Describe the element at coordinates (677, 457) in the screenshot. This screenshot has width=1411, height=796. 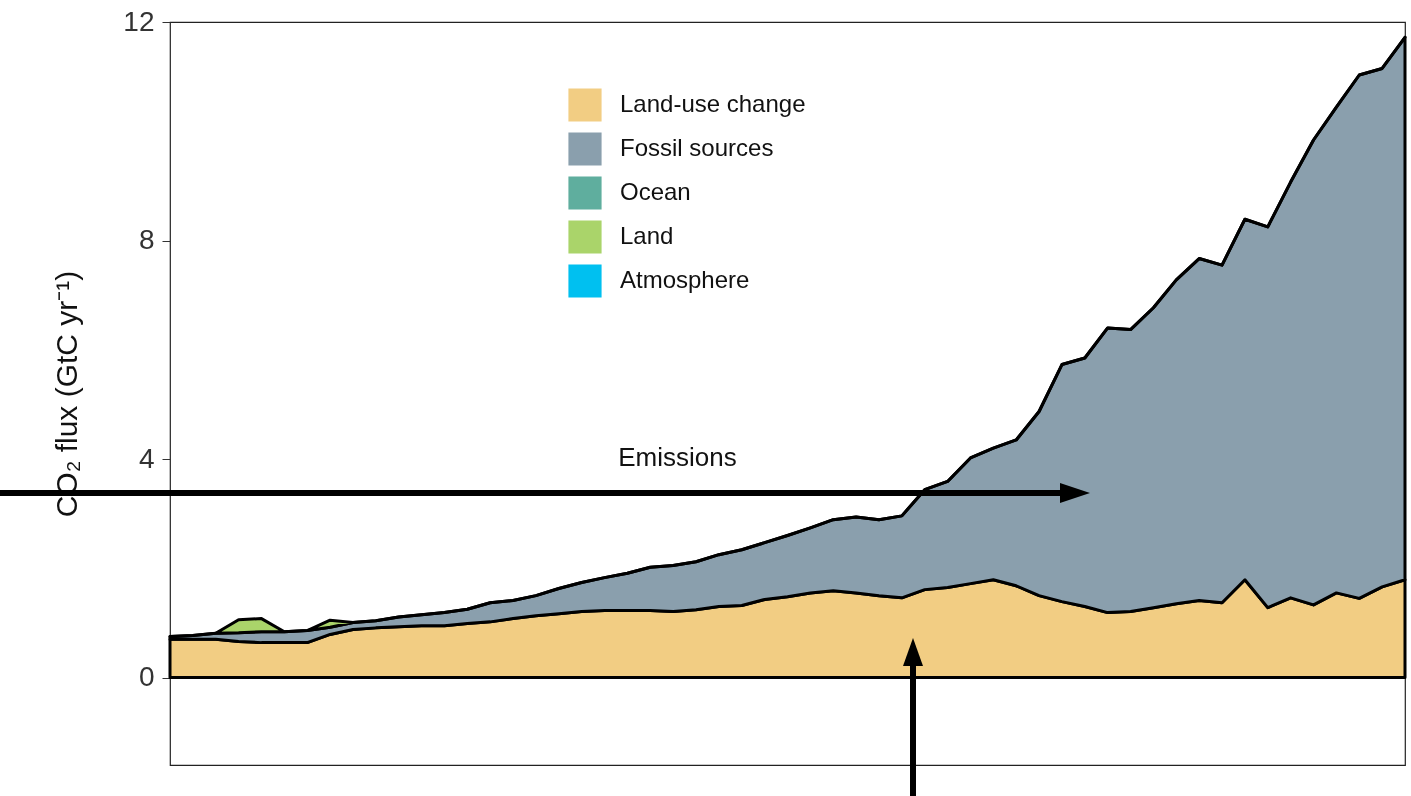
I see `annotation: Emissions` at that location.